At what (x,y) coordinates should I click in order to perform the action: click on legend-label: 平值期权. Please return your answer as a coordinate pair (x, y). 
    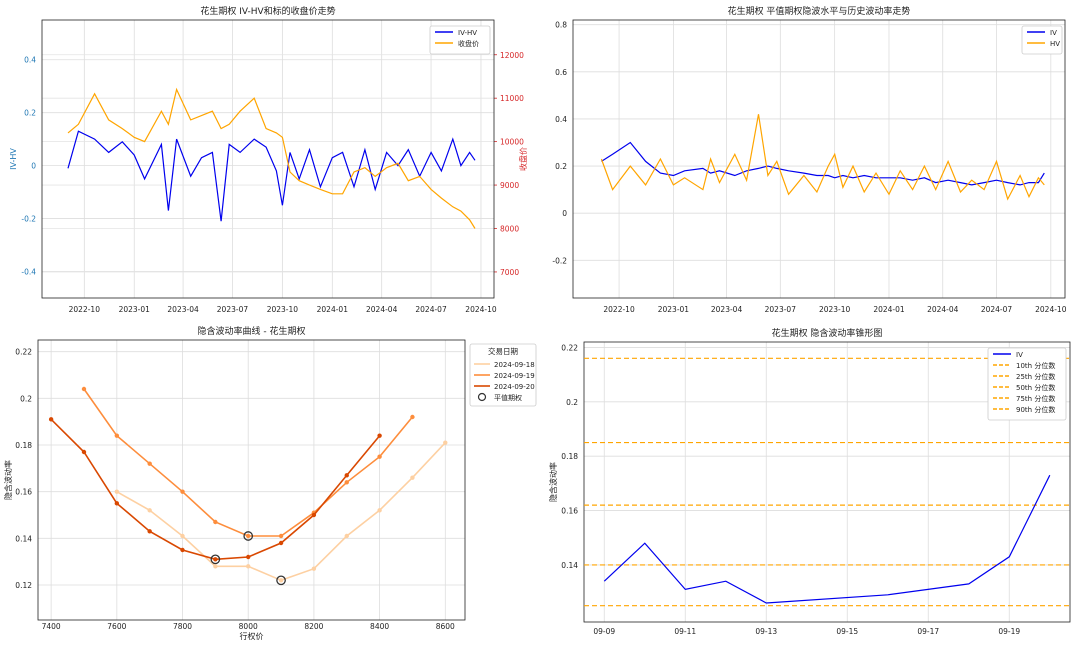
    Looking at the image, I should click on (508, 397).